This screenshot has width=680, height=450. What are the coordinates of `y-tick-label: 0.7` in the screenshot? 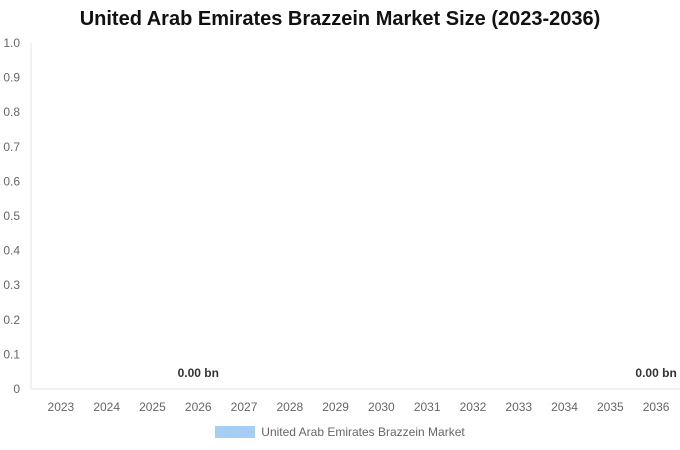 It's located at (11, 147).